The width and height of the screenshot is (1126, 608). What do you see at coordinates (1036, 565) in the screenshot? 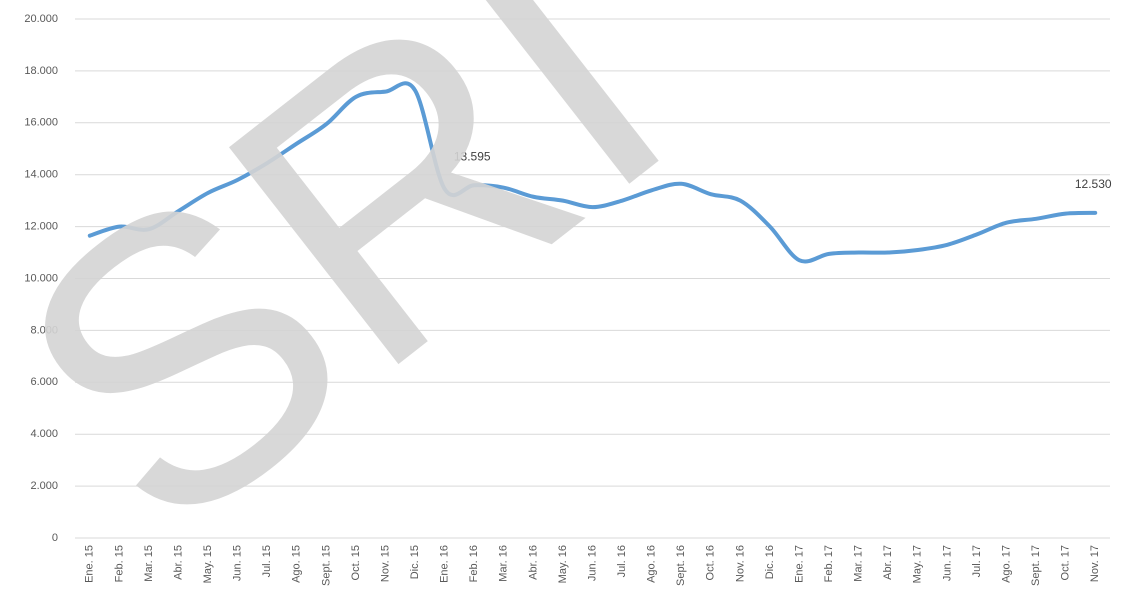
I see `x-tick-label: Sept. 17` at bounding box center [1036, 565].